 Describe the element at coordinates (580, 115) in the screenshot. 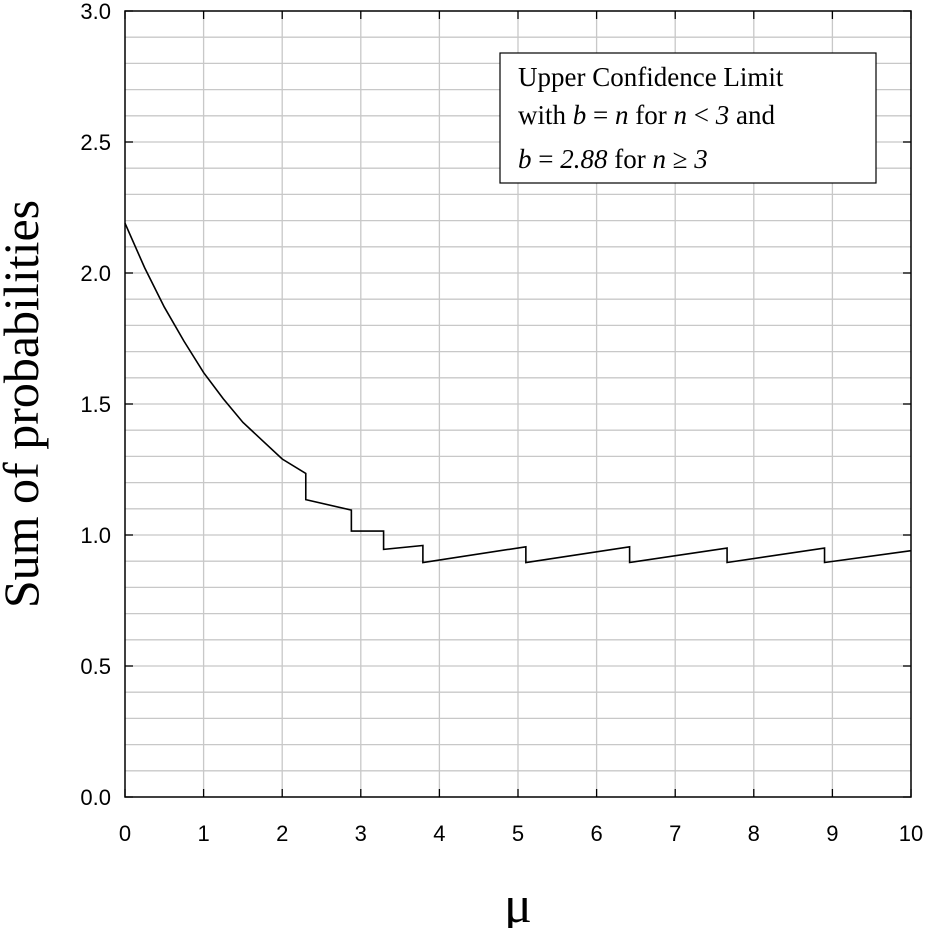

I see `legend-var-b: b` at that location.